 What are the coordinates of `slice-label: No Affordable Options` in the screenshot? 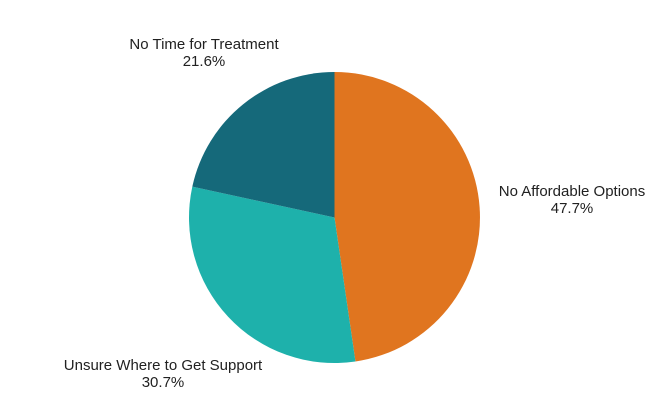 It's located at (572, 191).